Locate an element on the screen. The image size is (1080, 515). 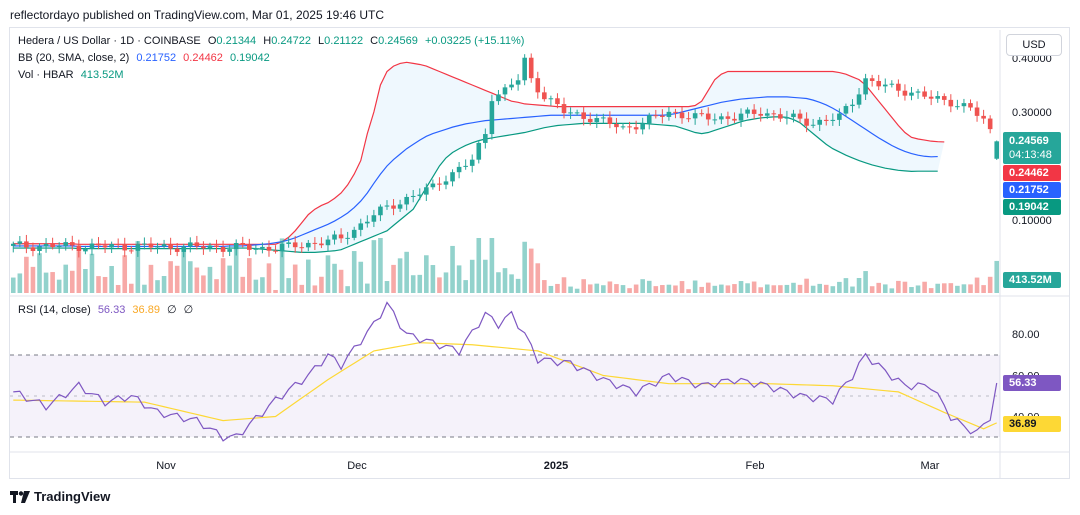
symbol-title: Hedera / US Dollar · 1D · COINBASE is located at coordinates (109, 41).